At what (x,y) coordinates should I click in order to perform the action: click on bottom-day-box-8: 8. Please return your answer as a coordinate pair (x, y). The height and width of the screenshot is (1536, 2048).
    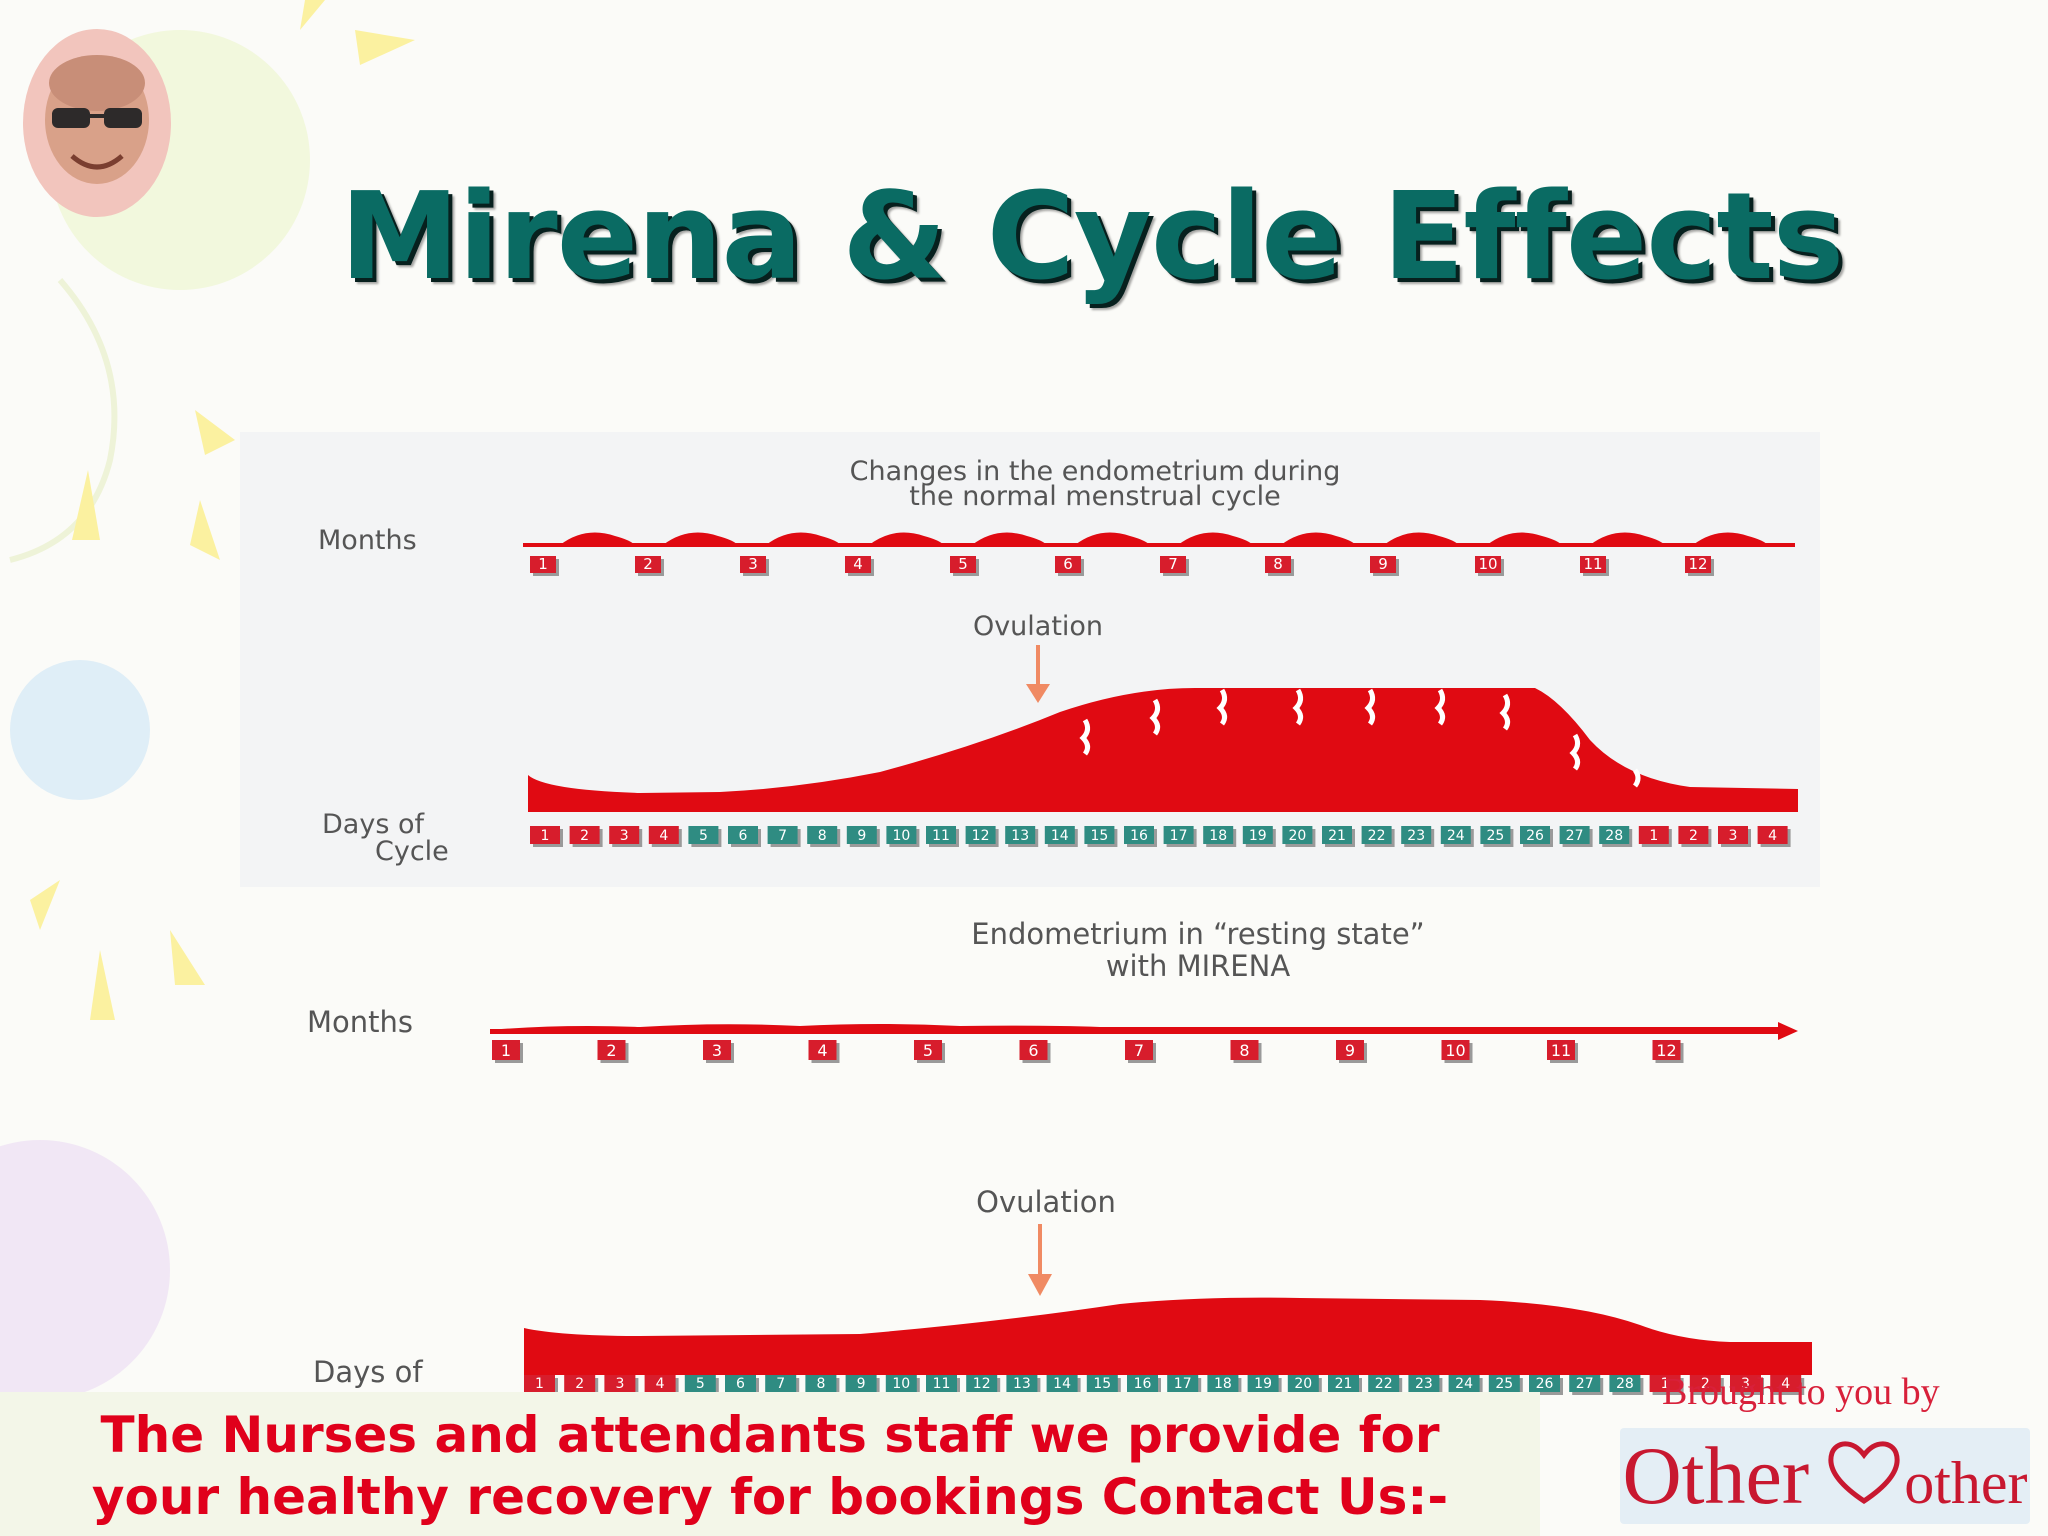
    Looking at the image, I should click on (822, 1385).